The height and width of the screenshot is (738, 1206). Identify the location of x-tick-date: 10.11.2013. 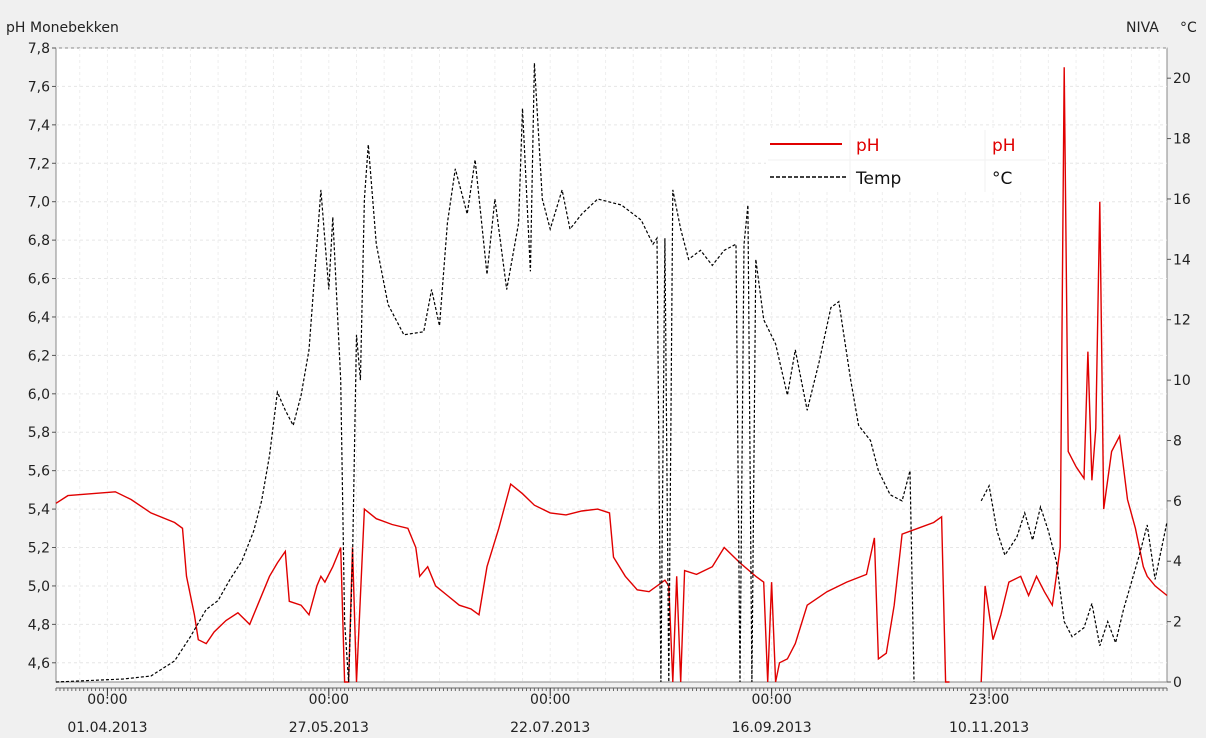
(989, 728).